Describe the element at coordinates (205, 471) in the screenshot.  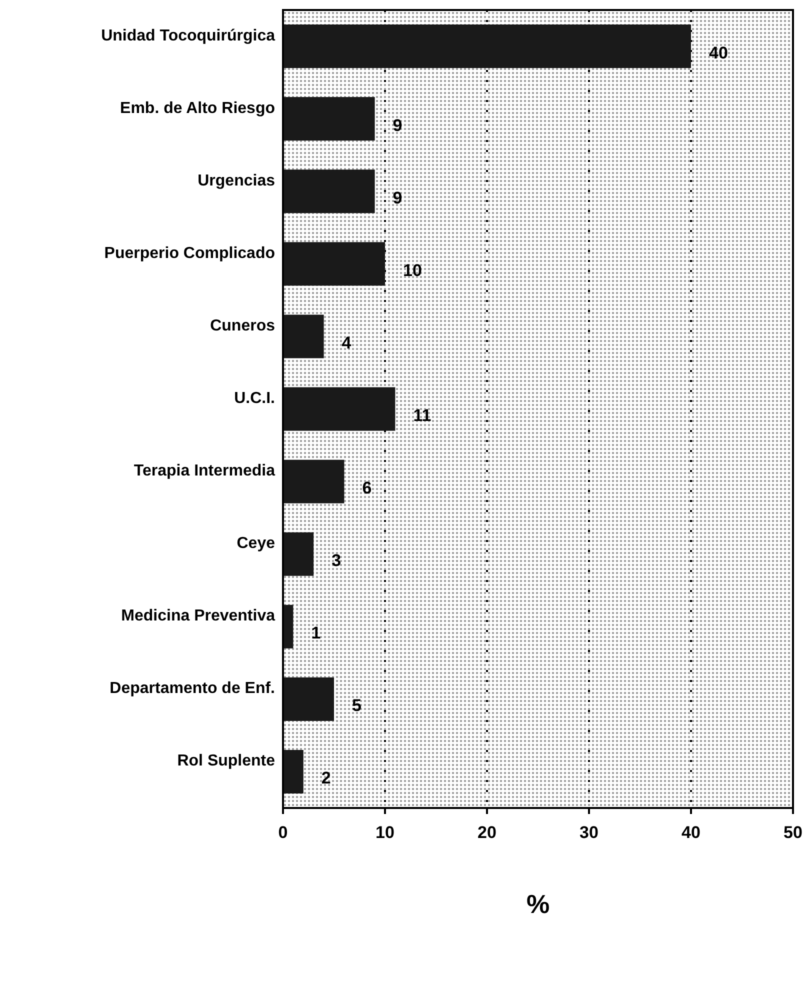
I see `y-tick-label: Terapia Intermedia` at that location.